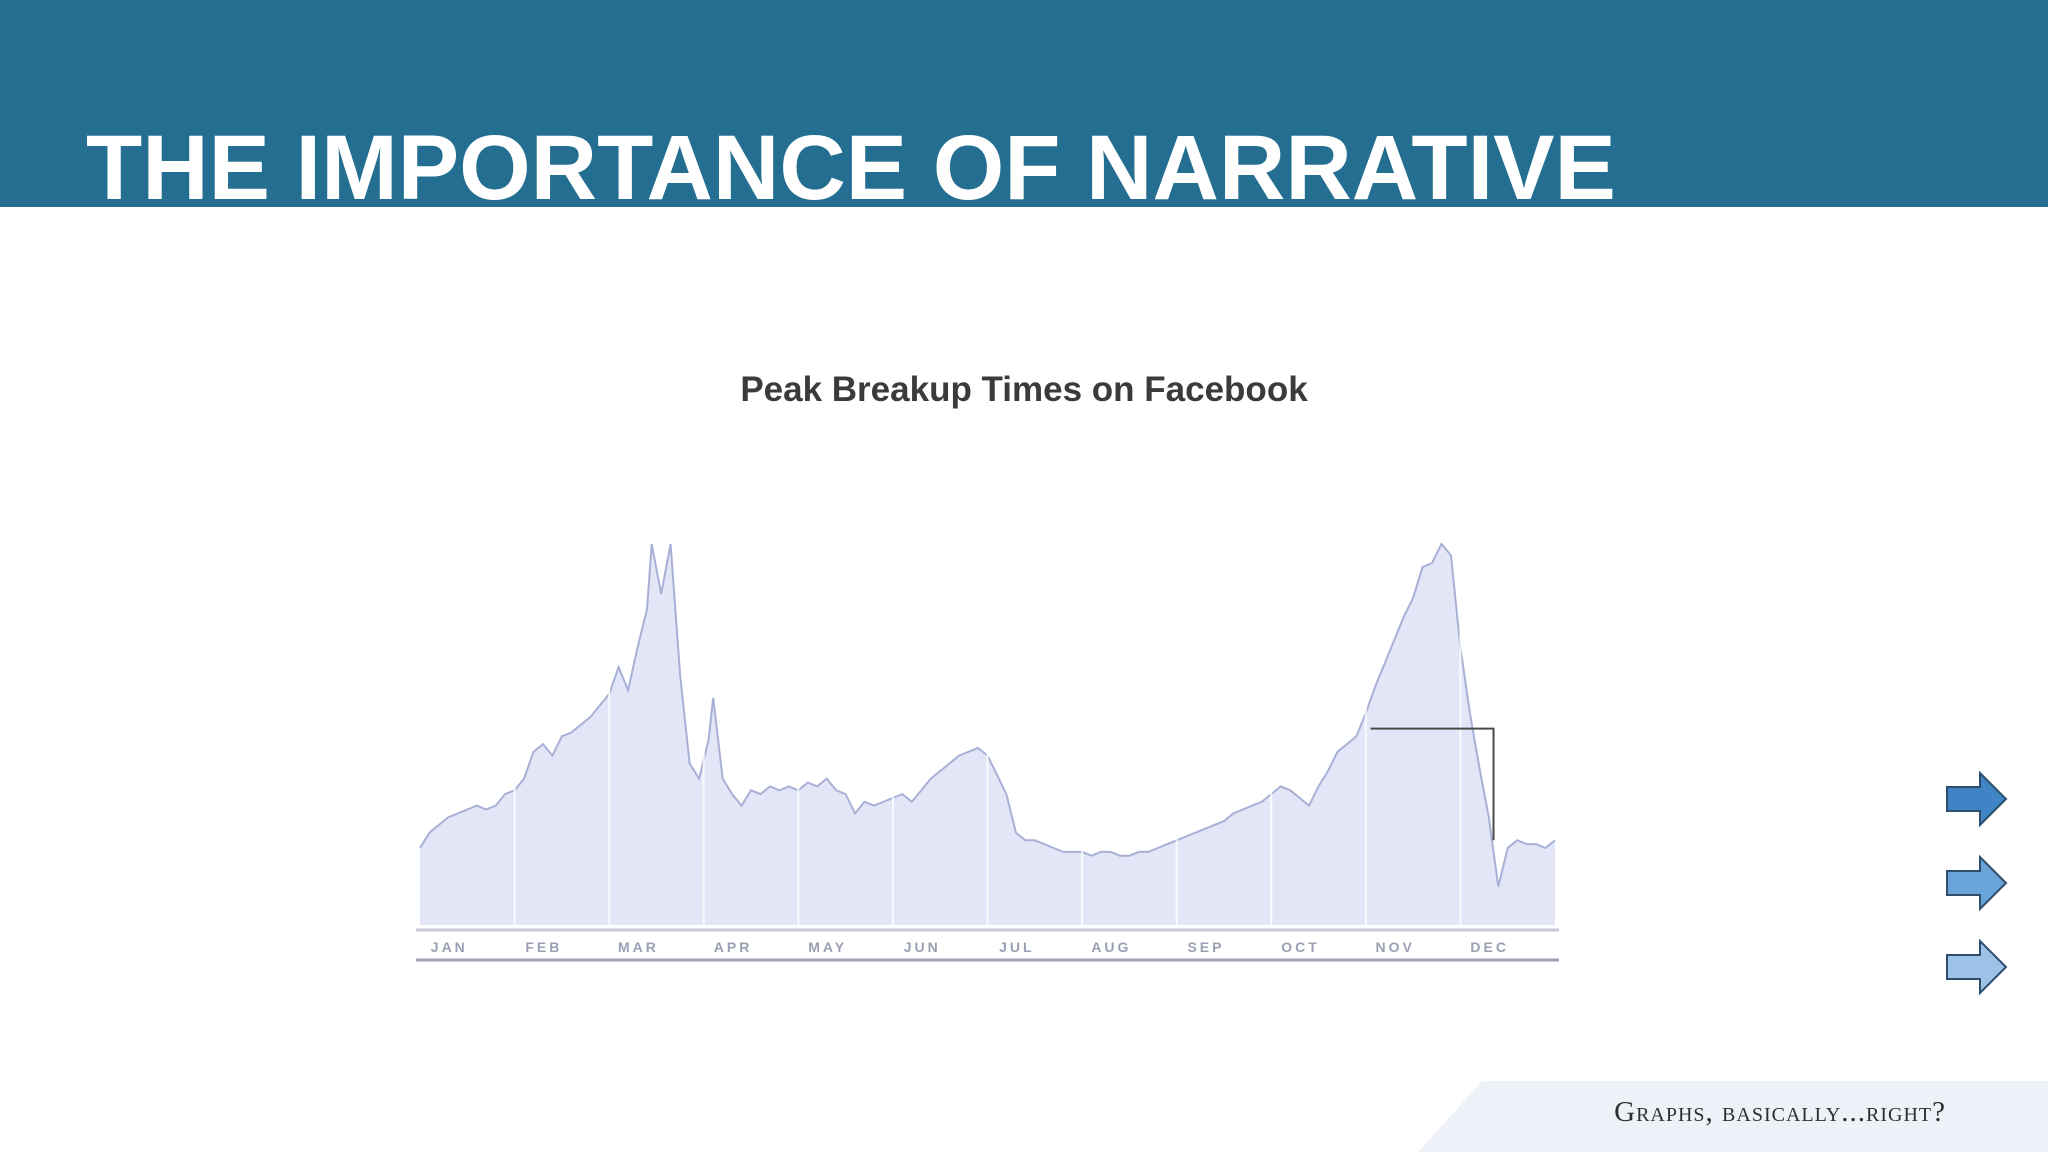  Describe the element at coordinates (1016, 947) in the screenshot. I see `x-tick-label: JUL` at that location.